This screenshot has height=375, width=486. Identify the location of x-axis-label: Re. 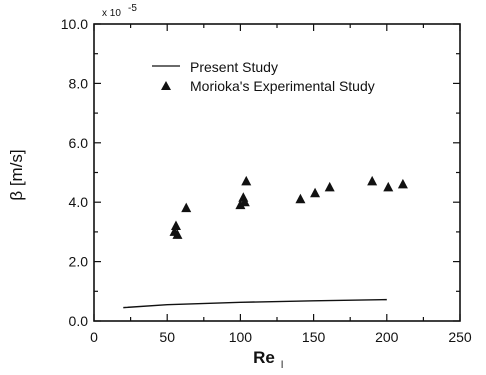
(264, 357).